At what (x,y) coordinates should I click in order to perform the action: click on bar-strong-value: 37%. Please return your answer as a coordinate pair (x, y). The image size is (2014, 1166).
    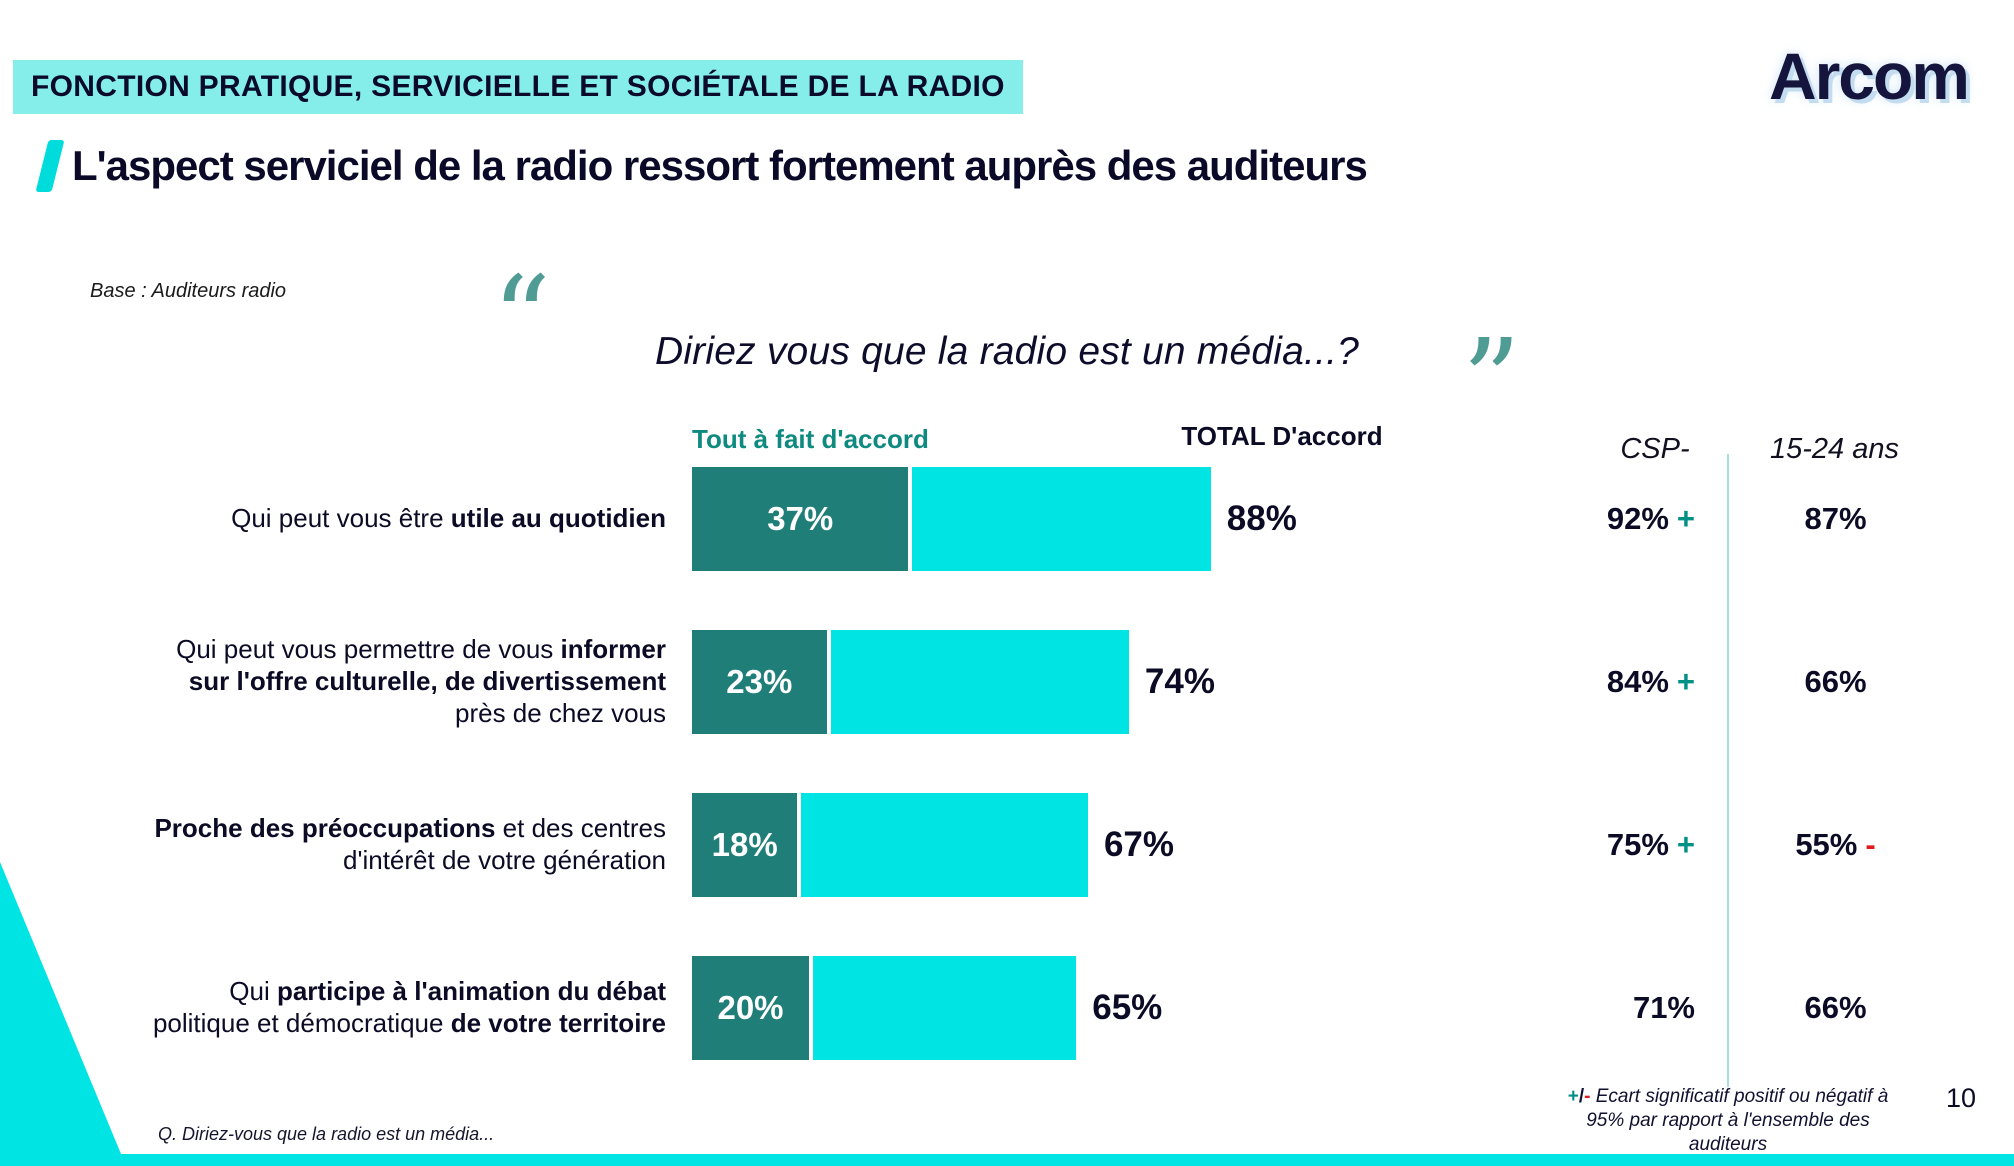
    Looking at the image, I should click on (800, 518).